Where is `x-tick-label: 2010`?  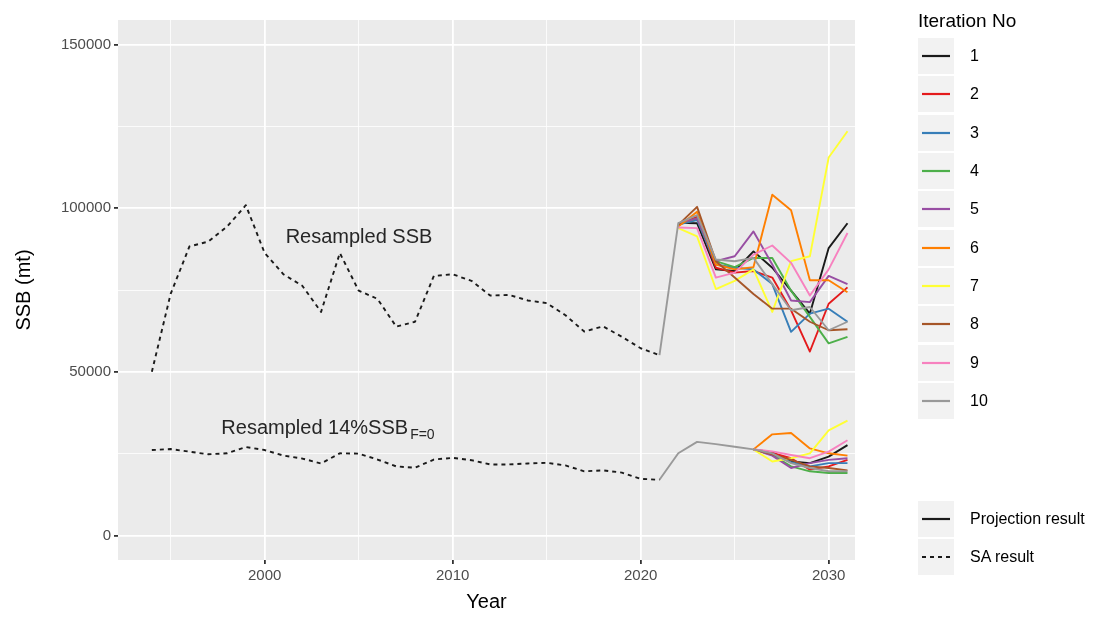 x-tick-label: 2010 is located at coordinates (452, 575).